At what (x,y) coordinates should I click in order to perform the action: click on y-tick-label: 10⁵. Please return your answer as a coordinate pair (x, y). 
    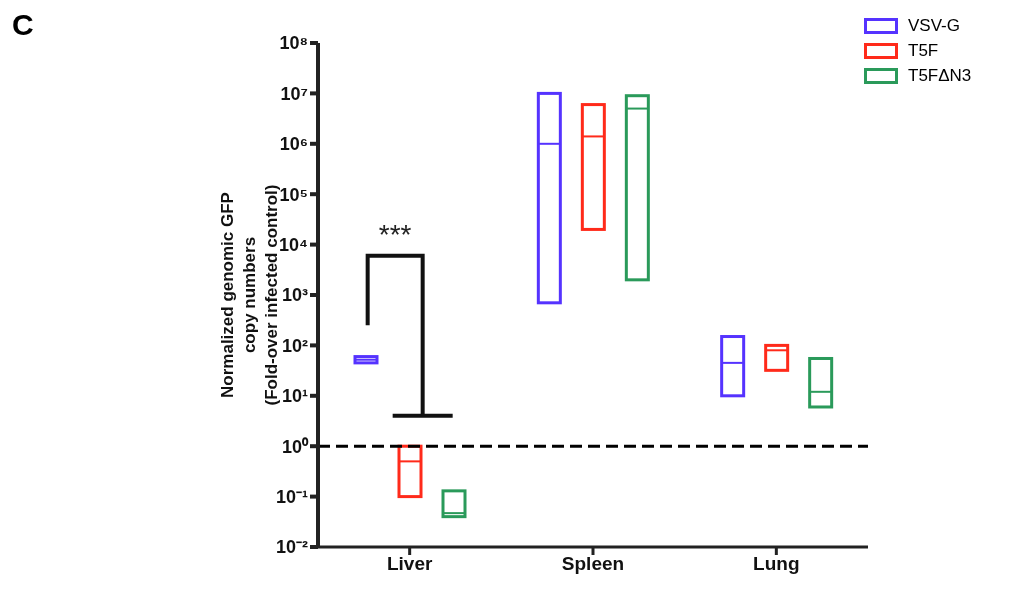
    Looking at the image, I should click on (293, 194).